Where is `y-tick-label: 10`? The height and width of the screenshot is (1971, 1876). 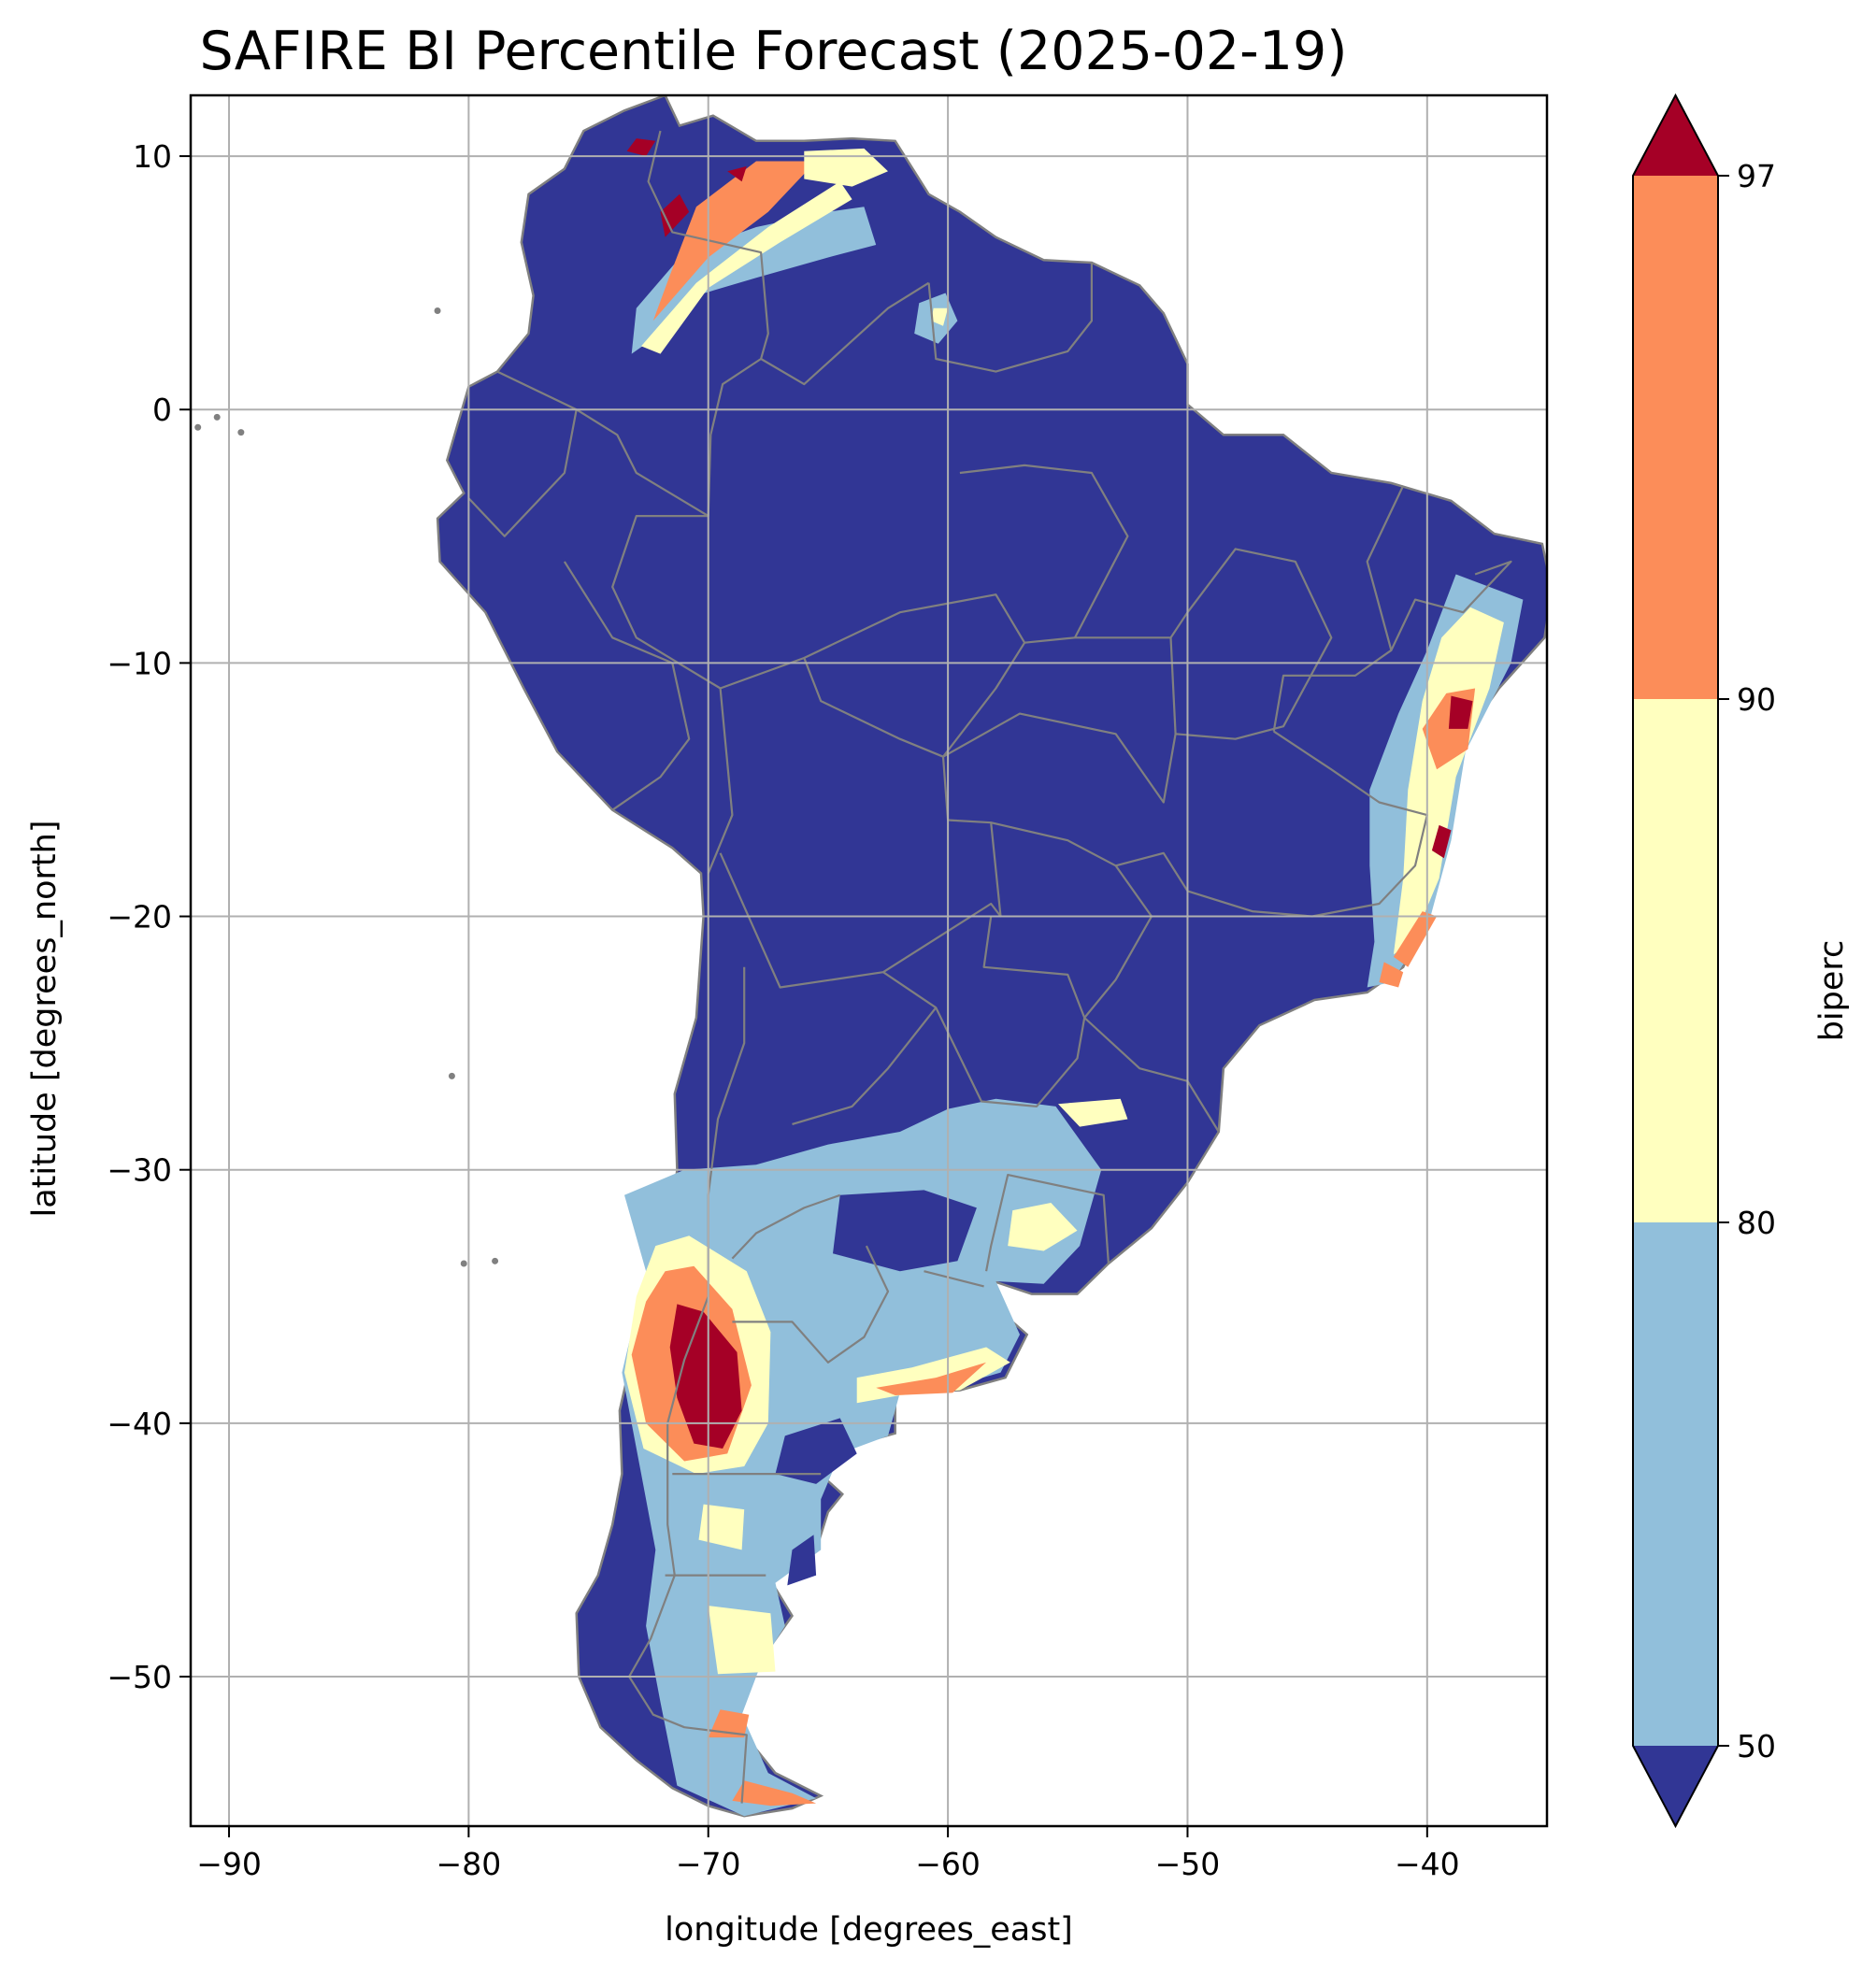 y-tick-label: 10 is located at coordinates (153, 156).